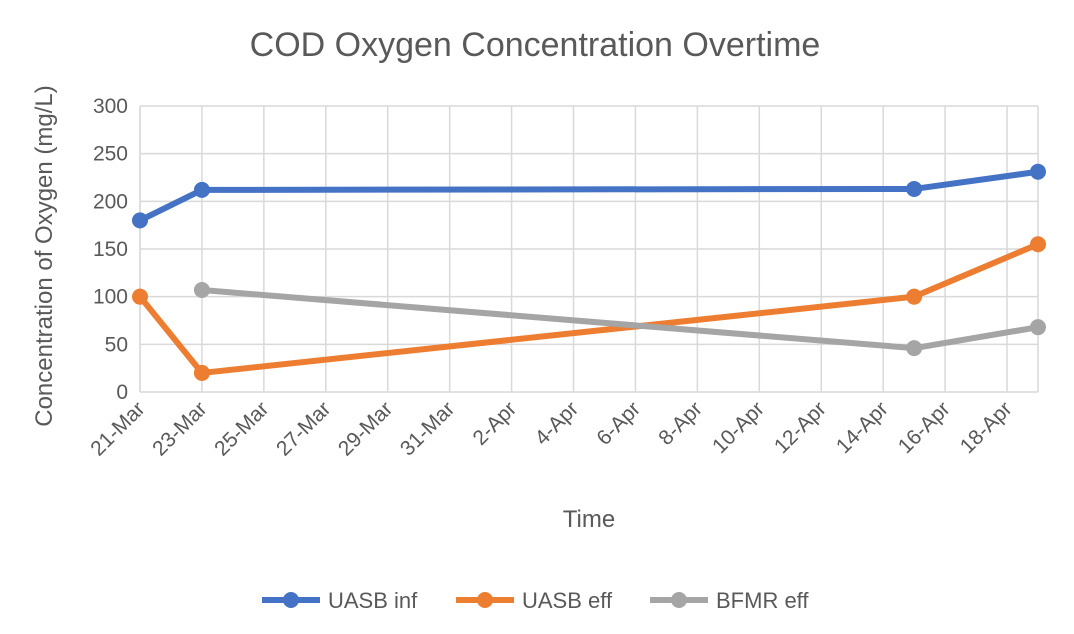 The height and width of the screenshot is (634, 1074). I want to click on legend: UASB inf UASB eff BFMR eff, so click(535, 600).